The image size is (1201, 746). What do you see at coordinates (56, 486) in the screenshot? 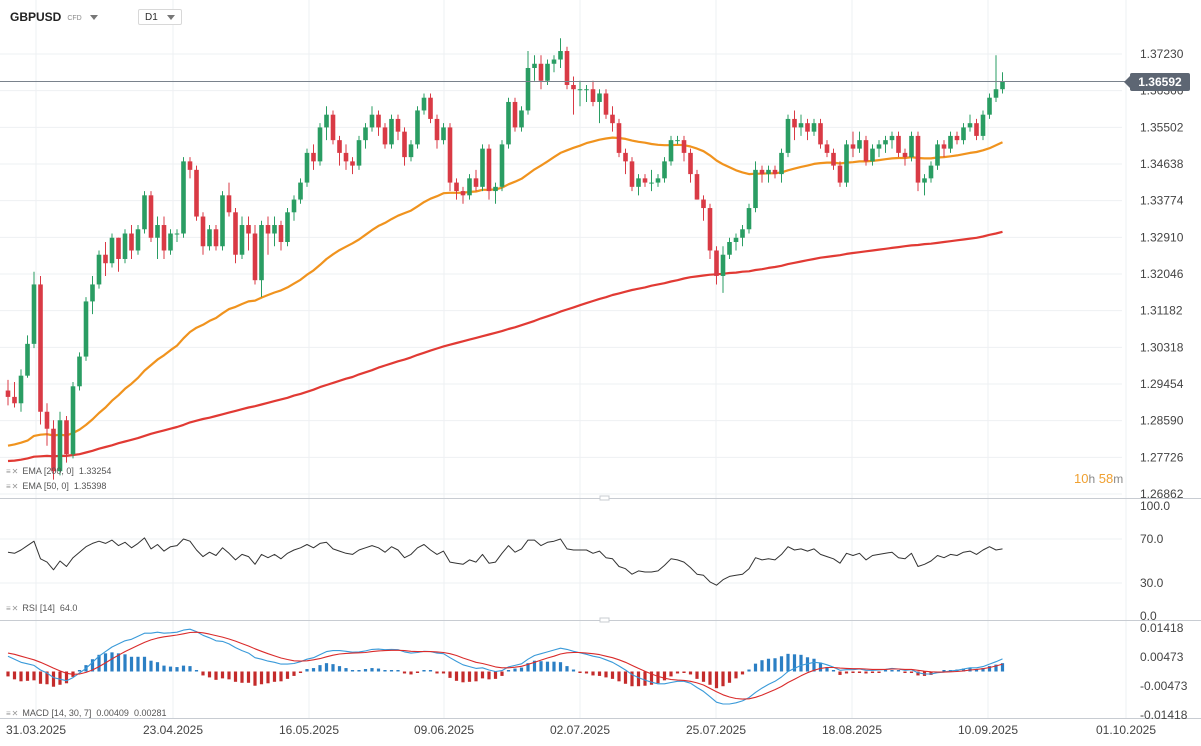
I see `ema50-legend: ≡✕ EMA [50, 0] 1.35398` at bounding box center [56, 486].